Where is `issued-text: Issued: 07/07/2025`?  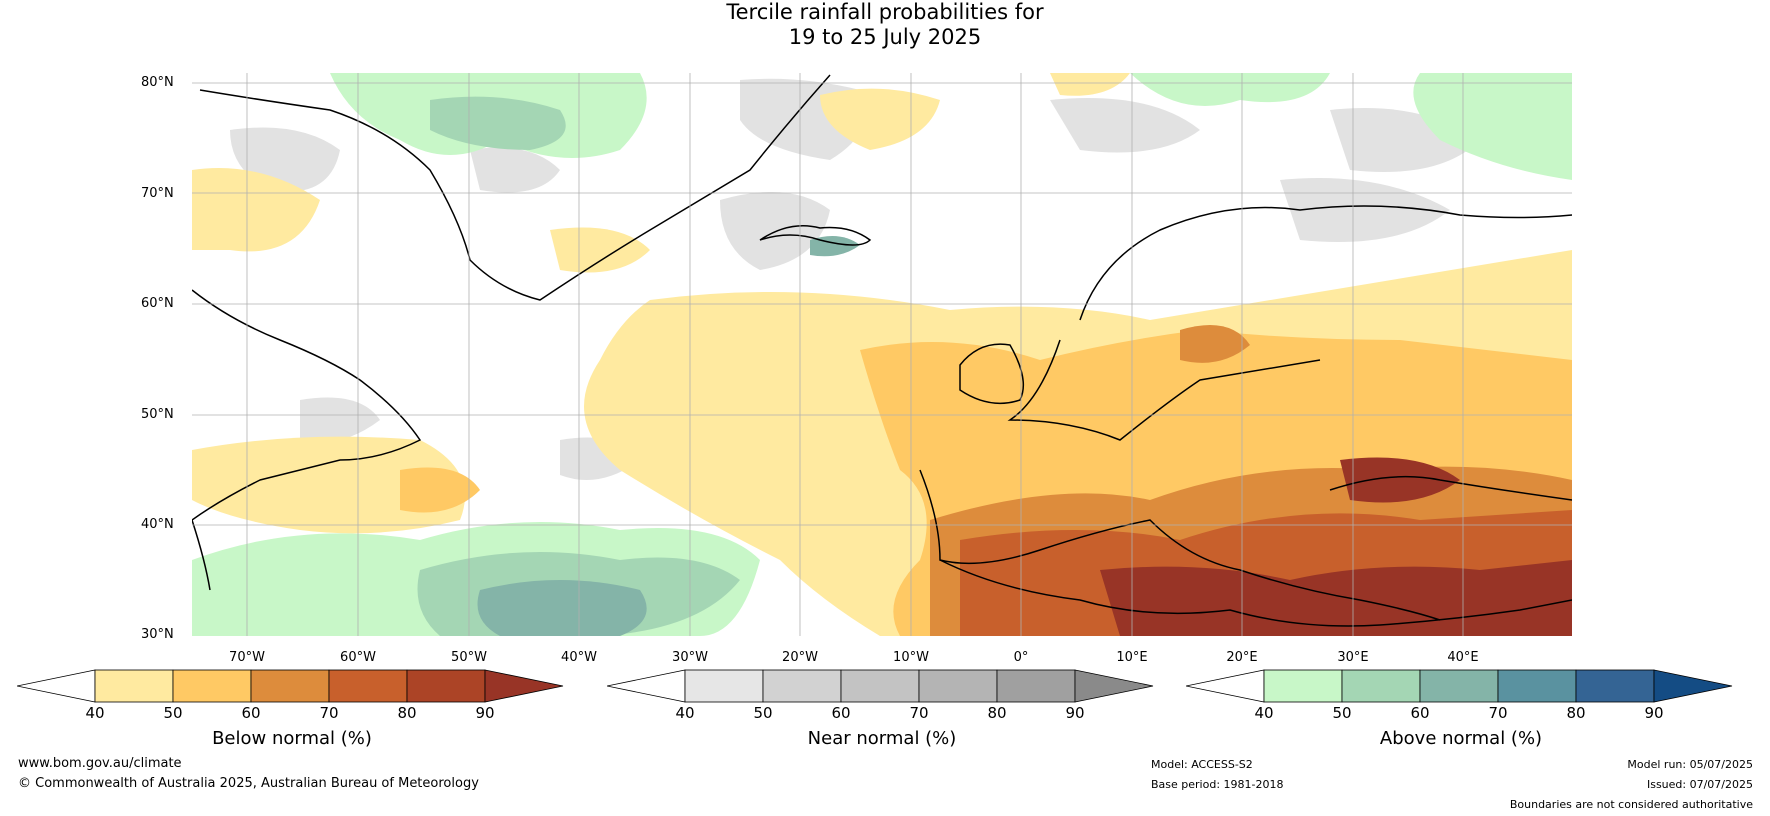 issued-text: Issued: 07/07/2025 is located at coordinates (1699, 784).